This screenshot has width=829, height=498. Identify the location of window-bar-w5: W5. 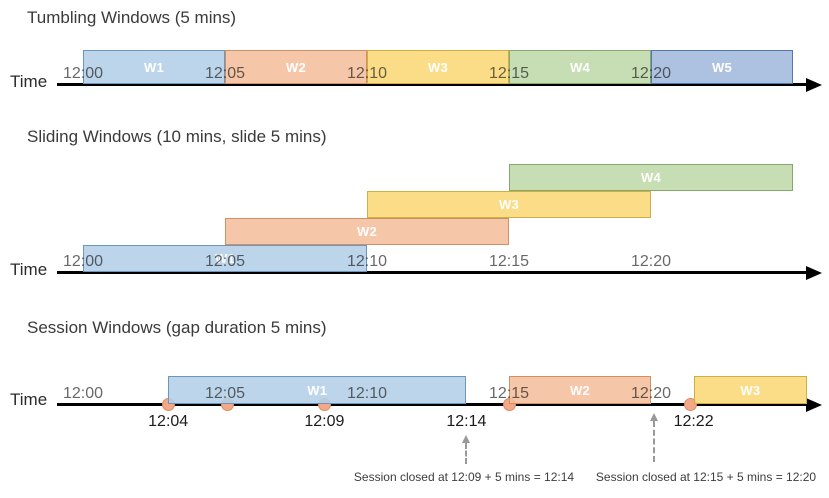
(722, 67).